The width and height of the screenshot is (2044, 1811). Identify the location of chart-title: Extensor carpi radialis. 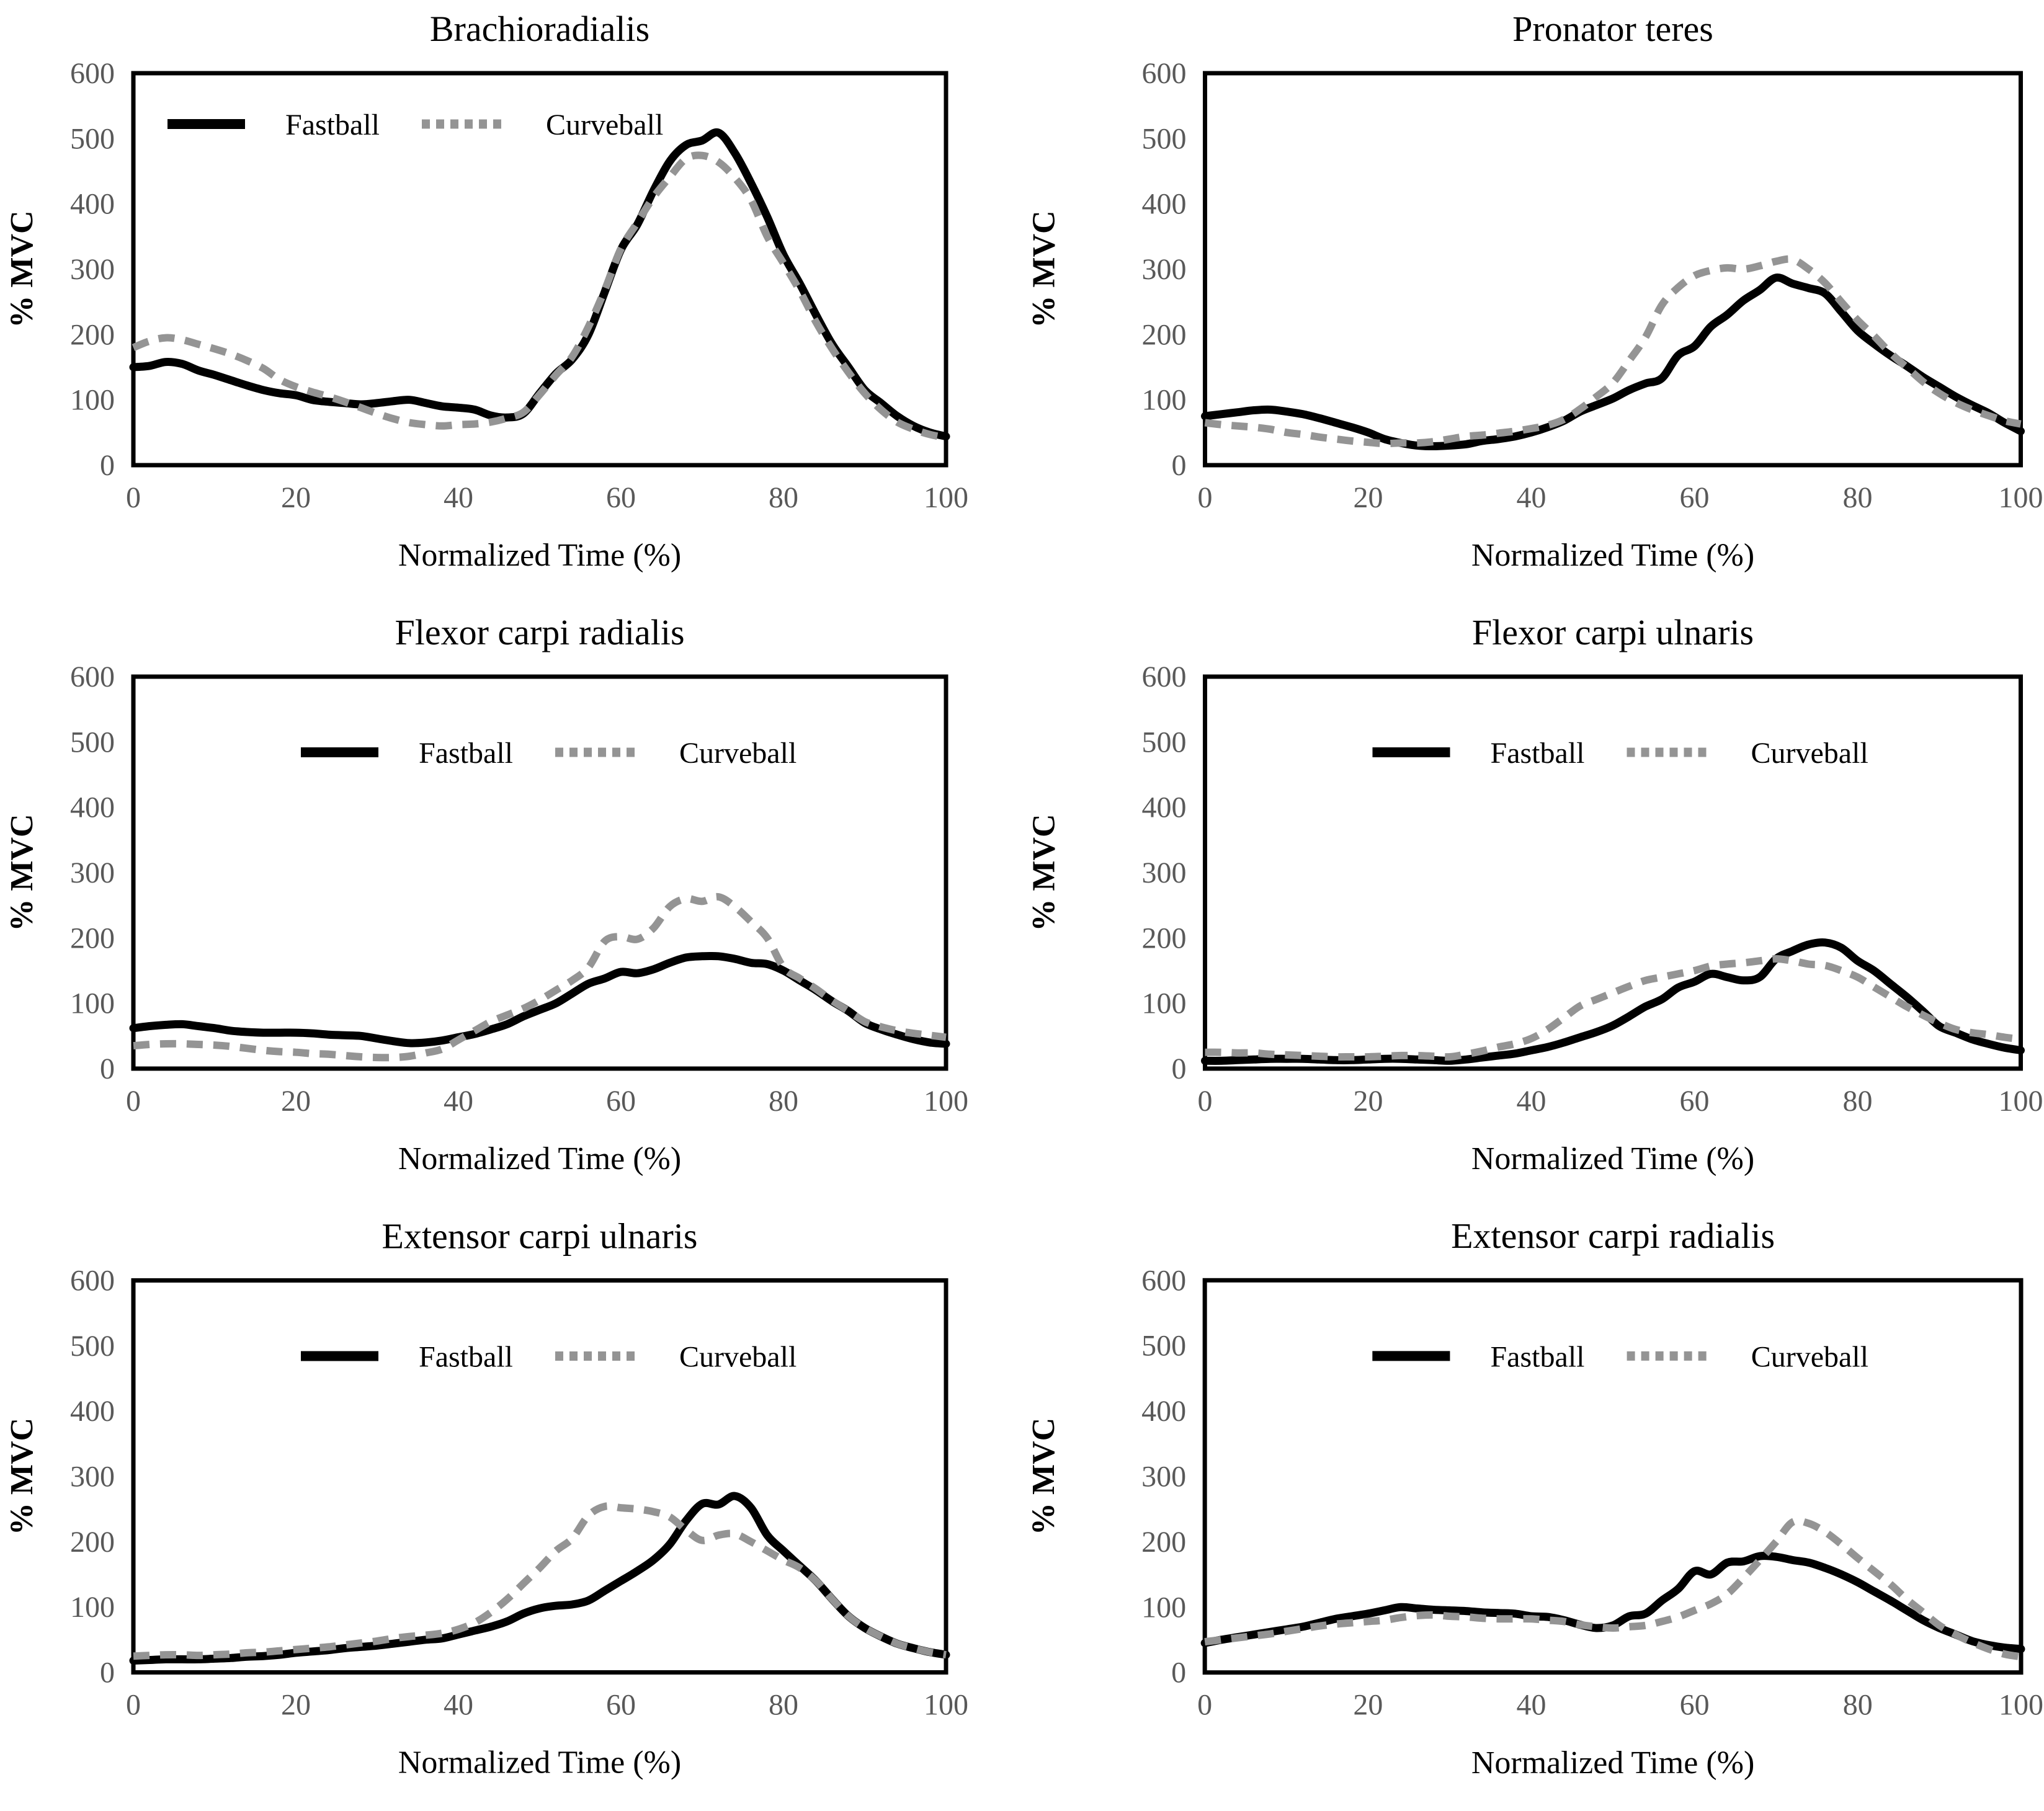
(1613, 1236).